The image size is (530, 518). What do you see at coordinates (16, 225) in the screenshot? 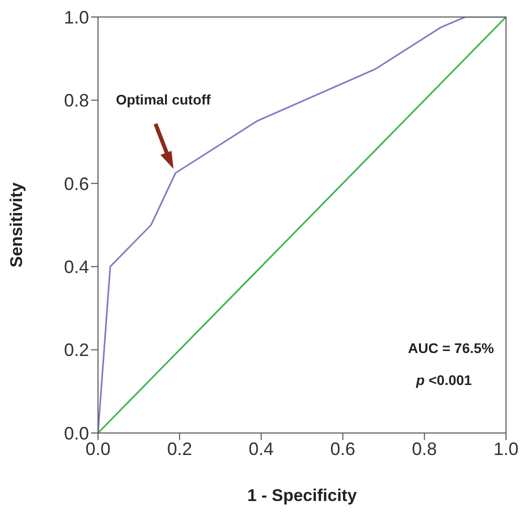
I see `y-axis-title: Sensitivity` at bounding box center [16, 225].